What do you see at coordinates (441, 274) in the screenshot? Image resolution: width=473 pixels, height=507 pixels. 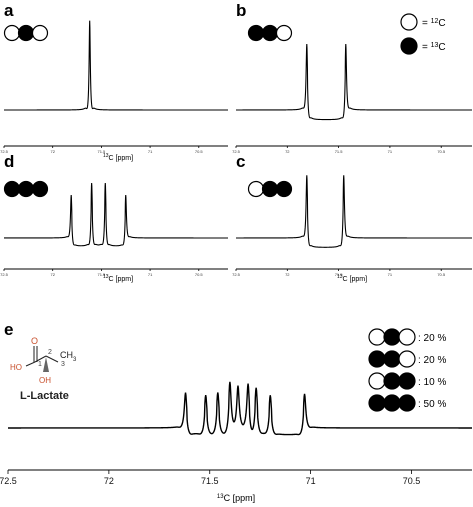 I see `x-tick-label-c-4: 70.5` at bounding box center [441, 274].